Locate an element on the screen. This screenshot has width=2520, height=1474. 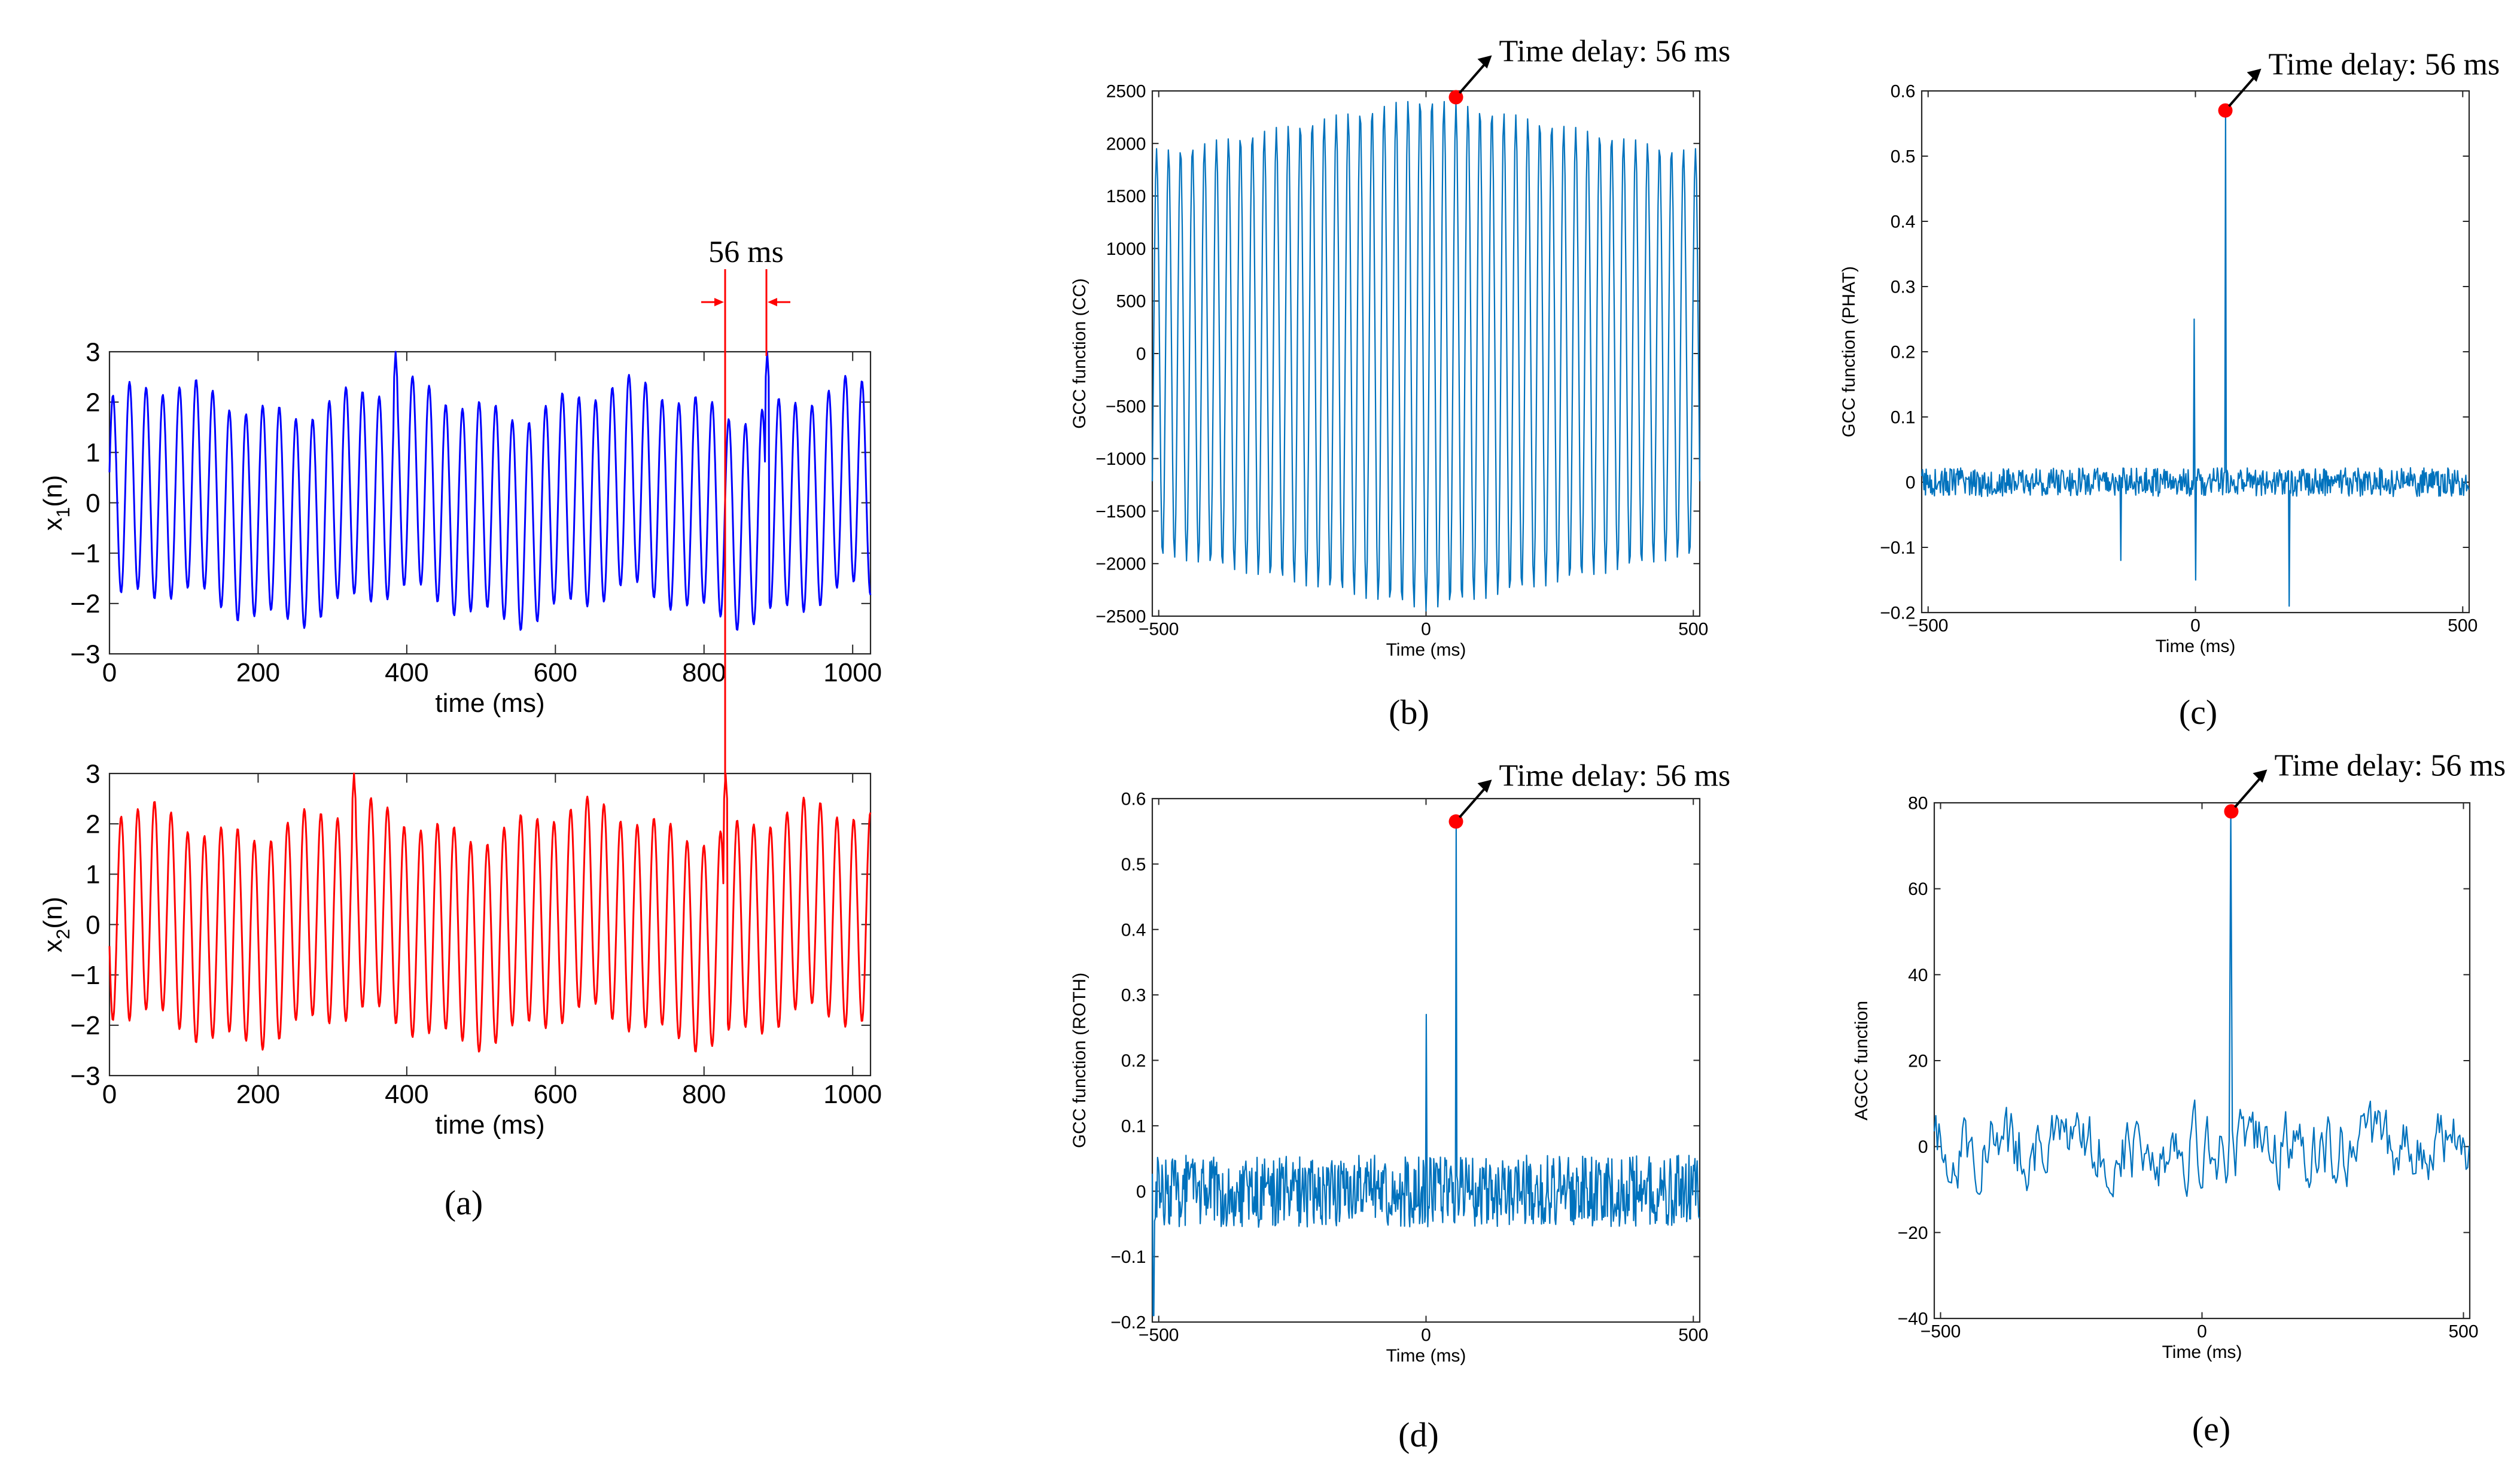
y-tick-label: 60 is located at coordinates (1918, 889).